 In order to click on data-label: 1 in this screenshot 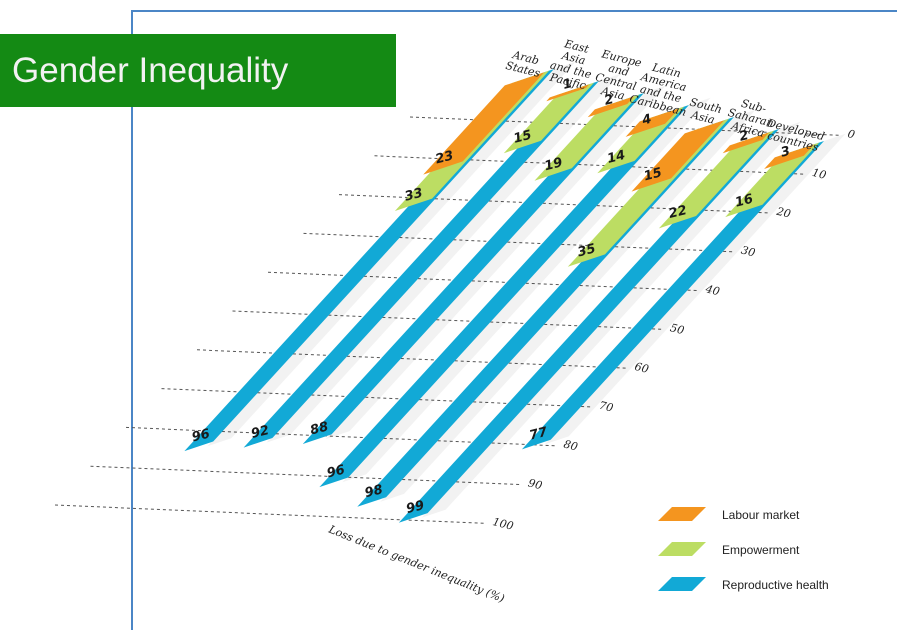, I will do `click(567, 84)`.